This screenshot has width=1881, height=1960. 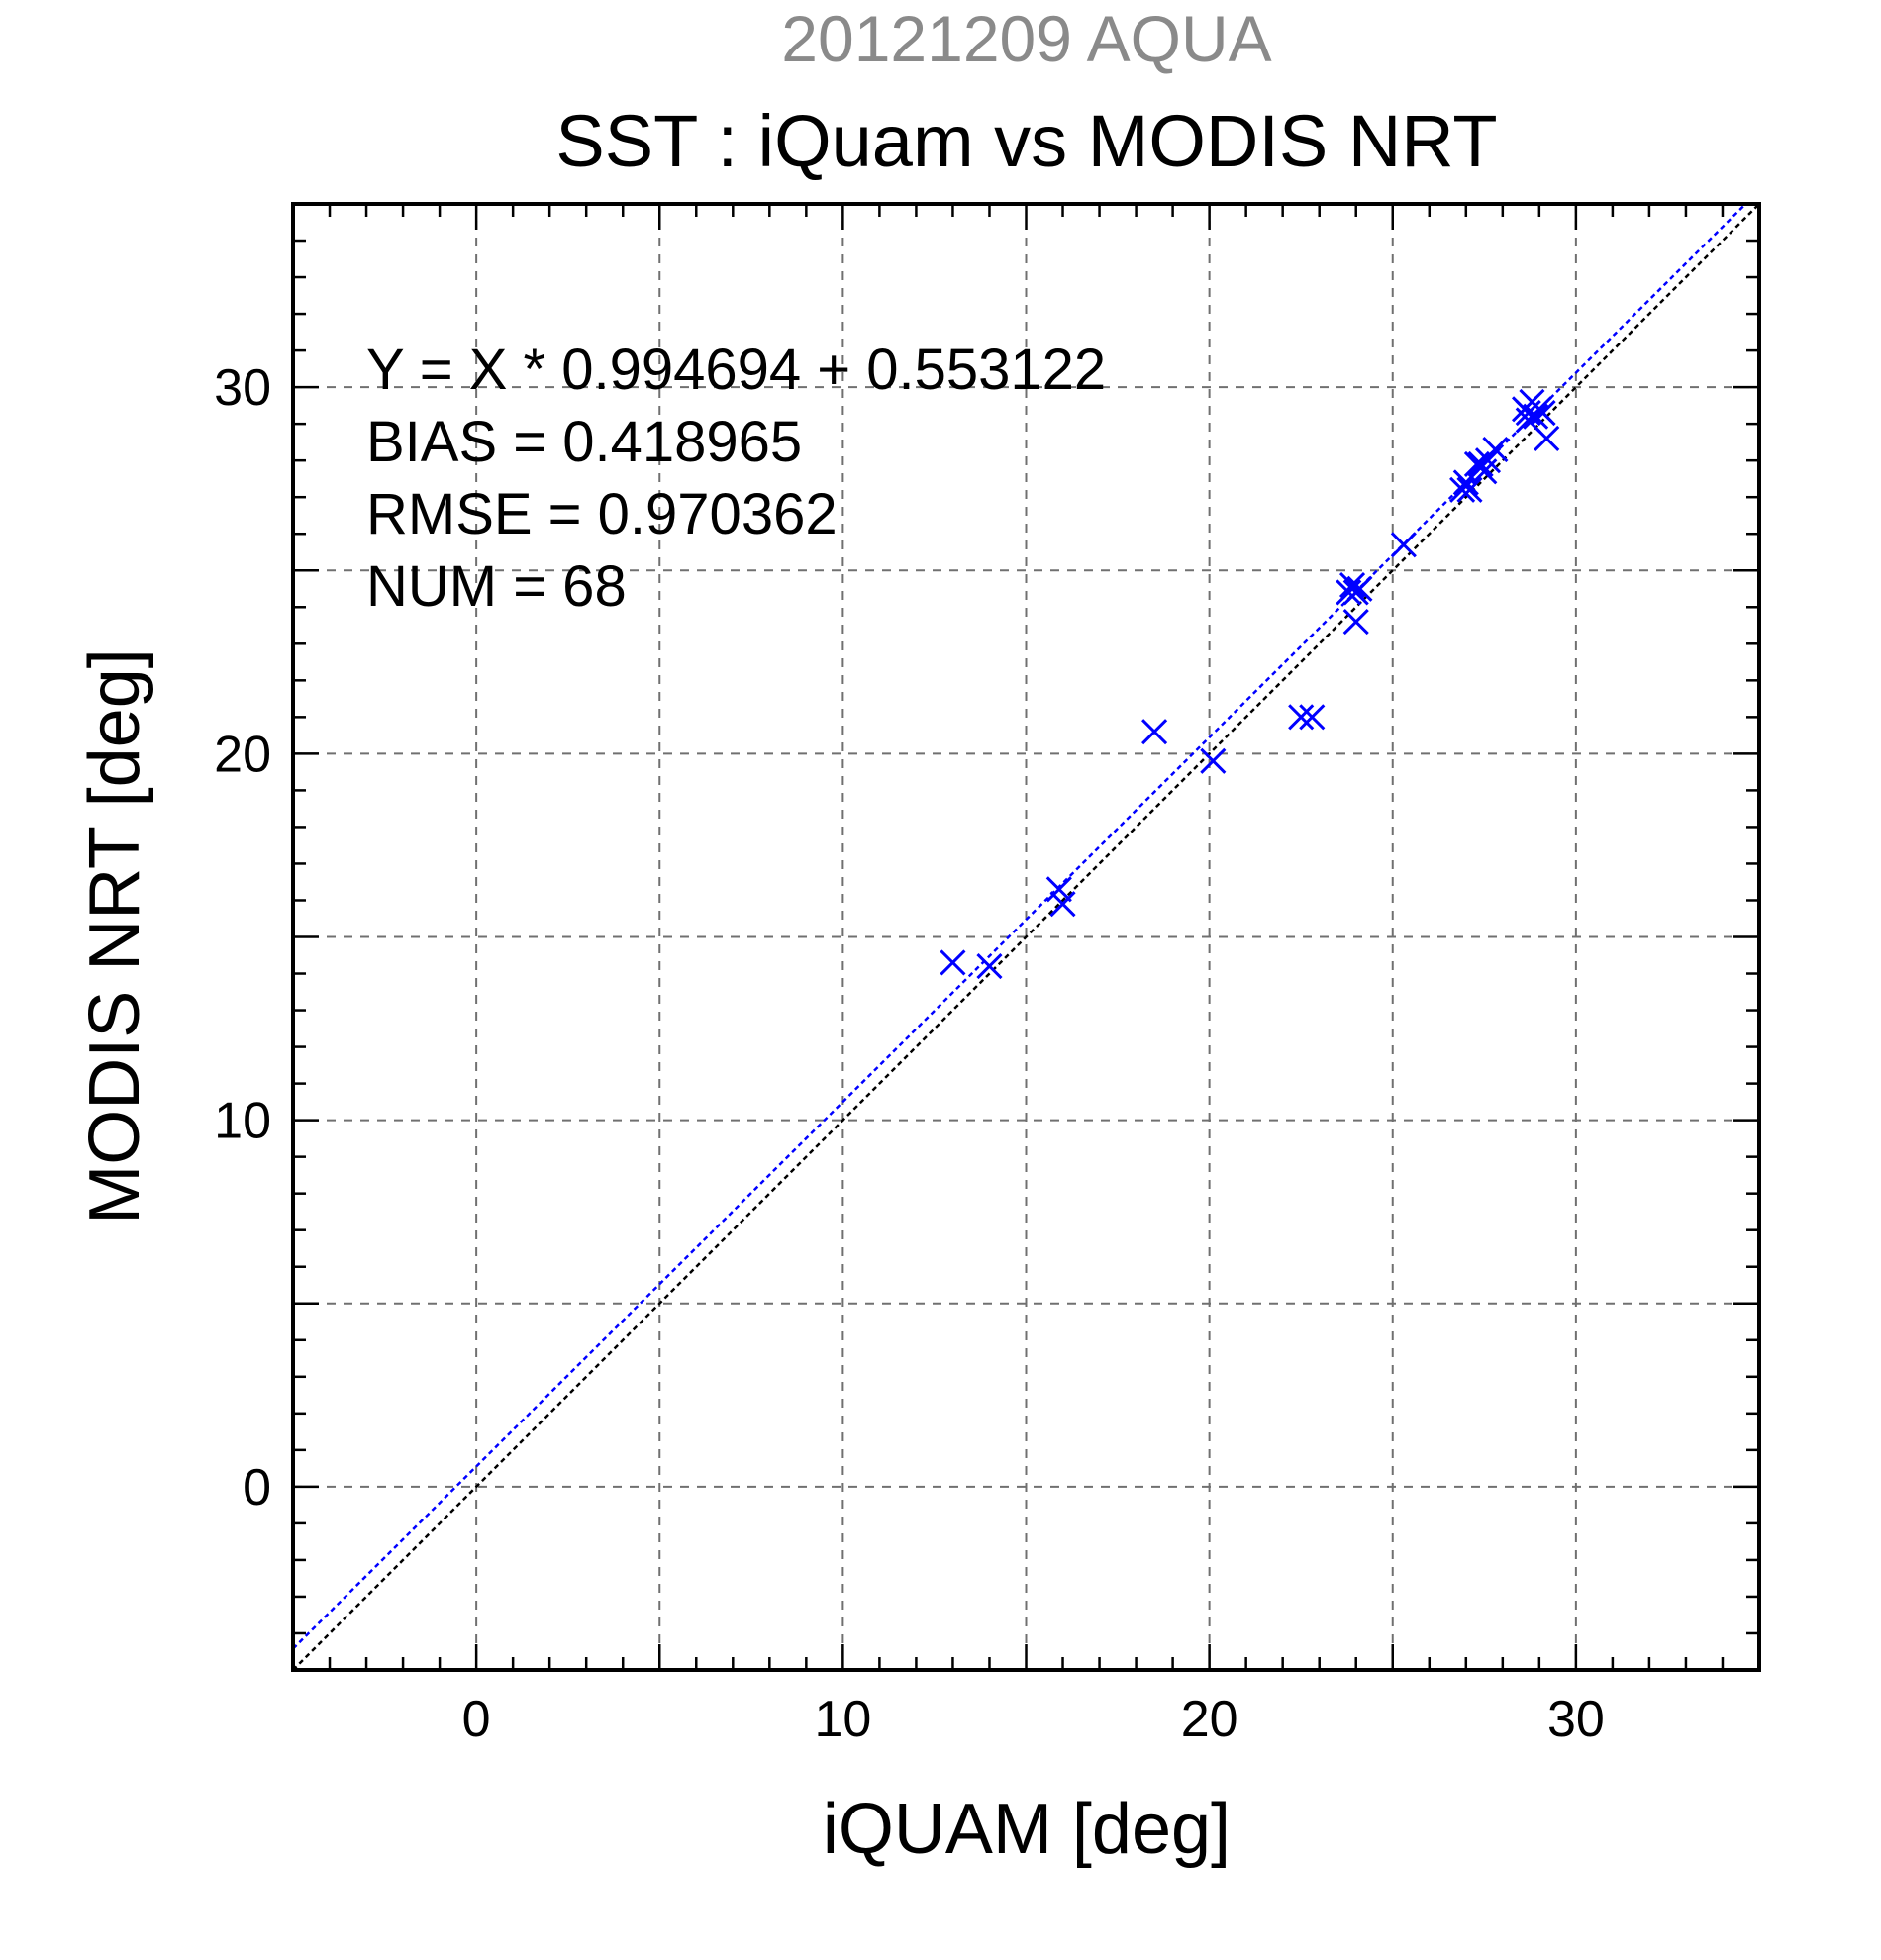 I want to click on data-points, so click(x=1250, y=684).